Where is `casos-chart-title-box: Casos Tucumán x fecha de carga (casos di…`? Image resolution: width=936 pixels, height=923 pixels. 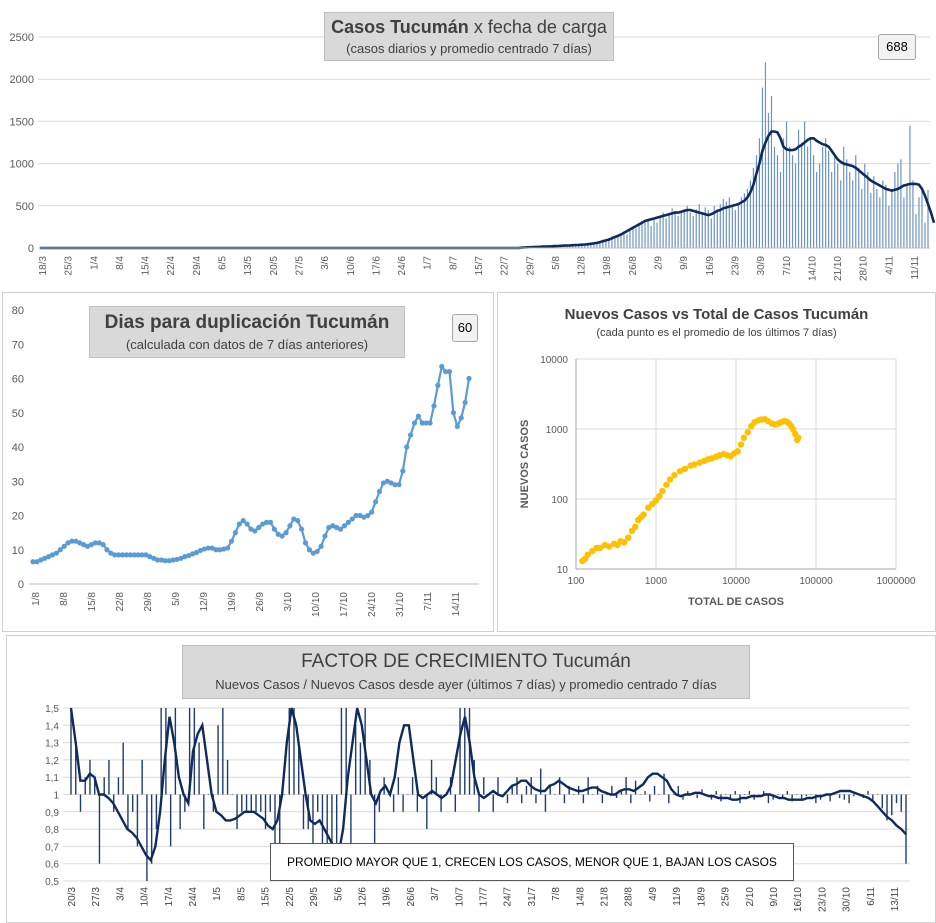
casos-chart-title-box: Casos Tucumán x fecha de carga (casos di… is located at coordinates (469, 36).